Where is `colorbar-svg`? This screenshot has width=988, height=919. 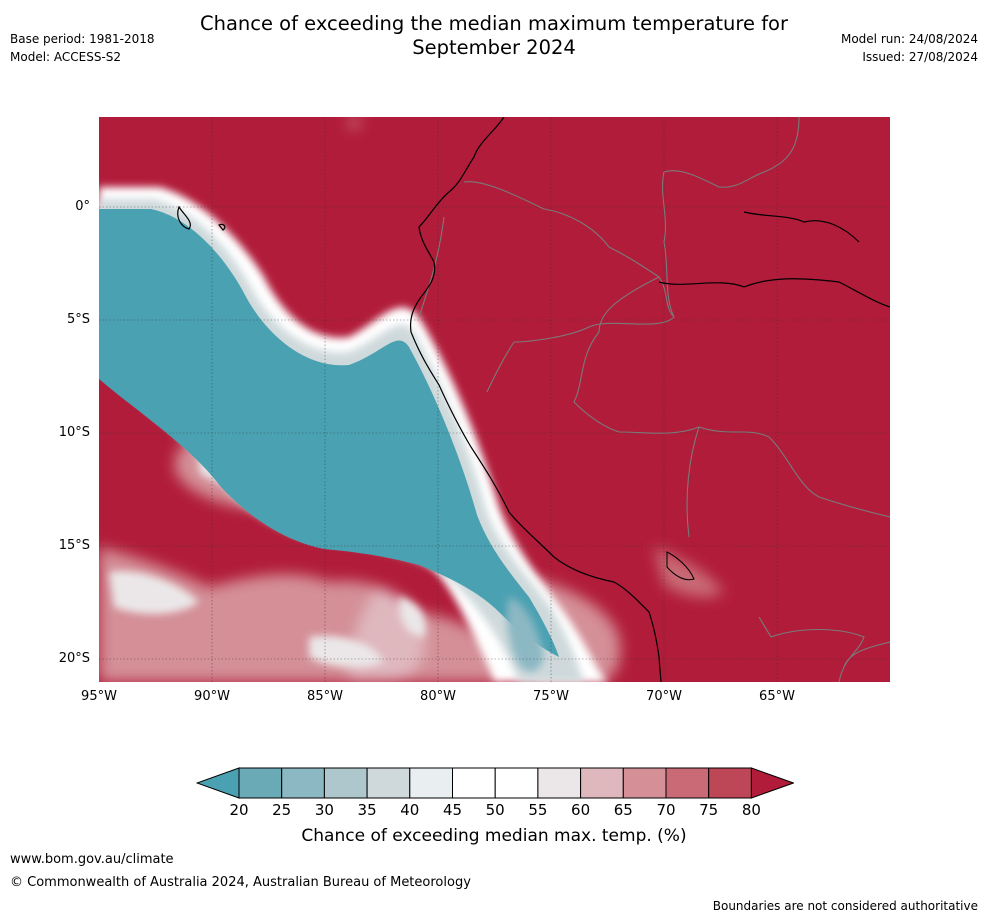 colorbar-svg is located at coordinates (495, 783).